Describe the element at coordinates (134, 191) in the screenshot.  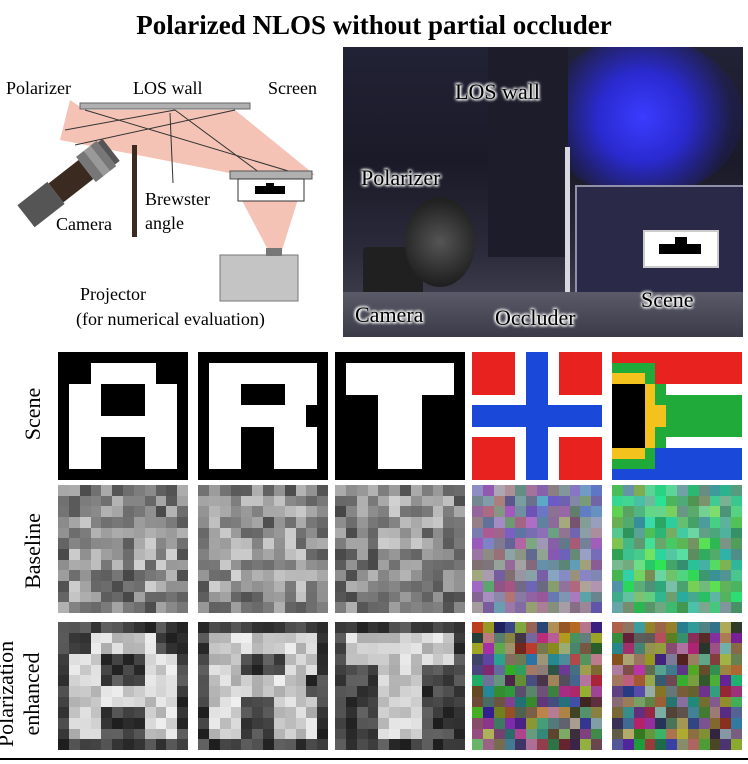
I see `occluder-post` at that location.